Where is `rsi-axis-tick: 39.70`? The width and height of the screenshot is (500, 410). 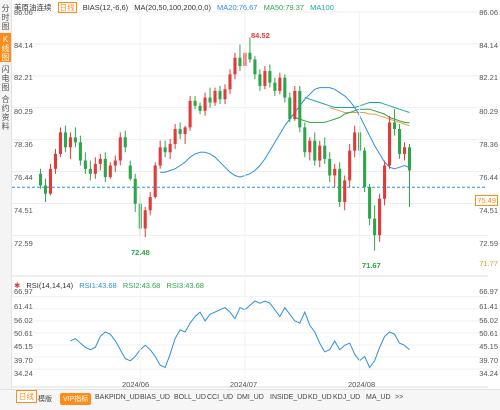 rsi-axis-tick: 39.70 is located at coordinates (488, 360).